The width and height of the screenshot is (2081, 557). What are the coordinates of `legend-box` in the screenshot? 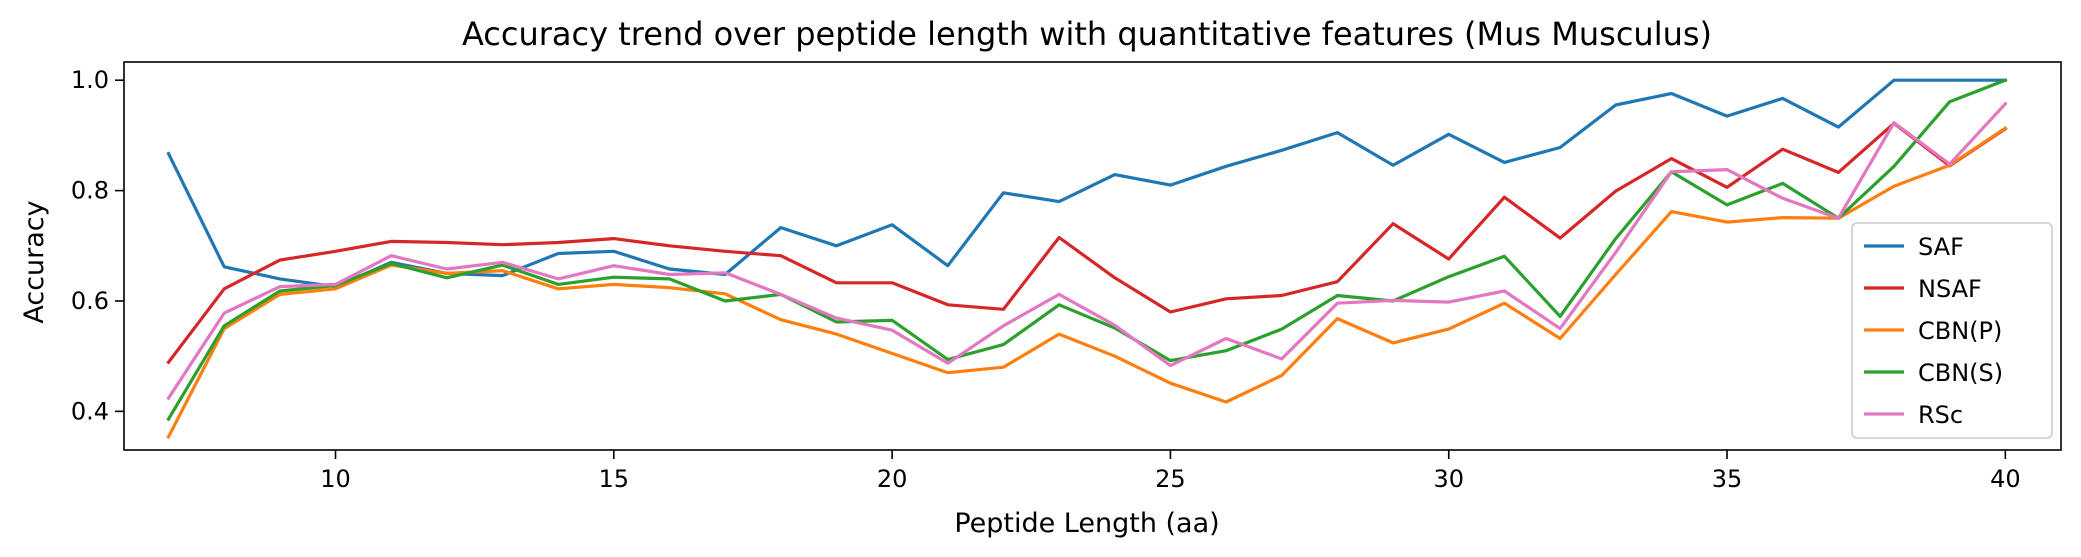 It's located at (1952, 330).